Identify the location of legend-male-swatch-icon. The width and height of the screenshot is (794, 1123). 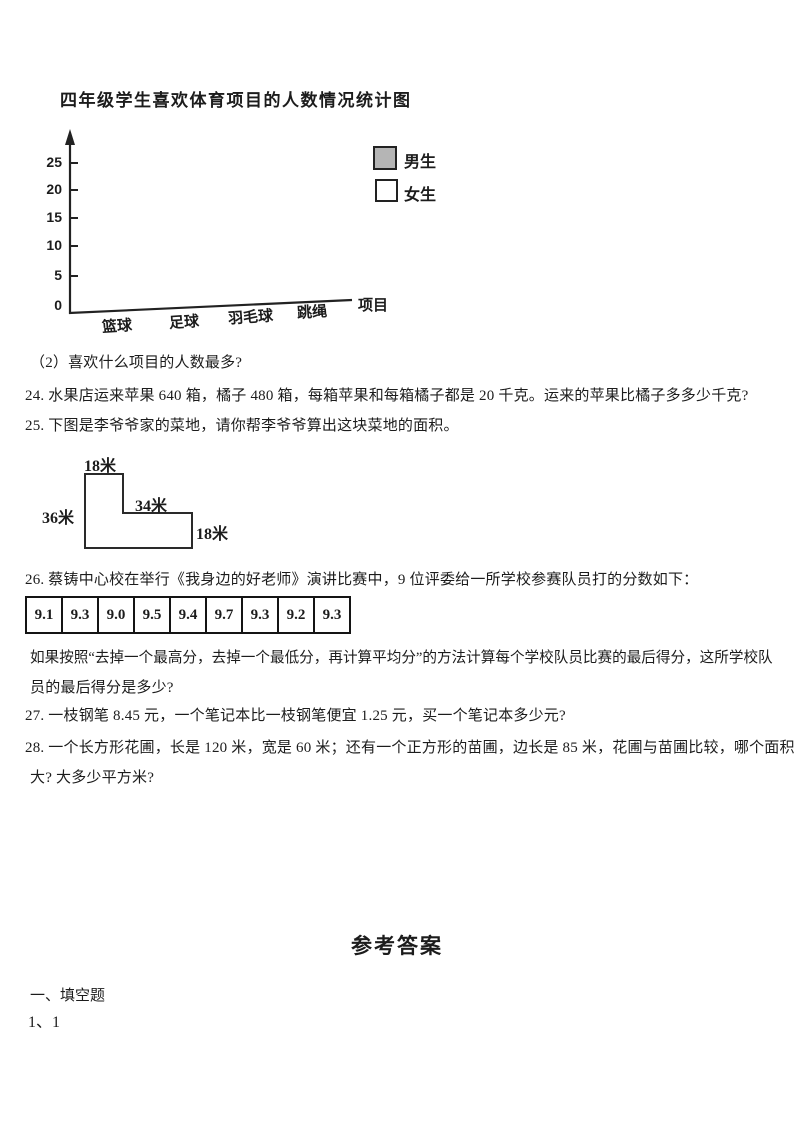
(385, 158).